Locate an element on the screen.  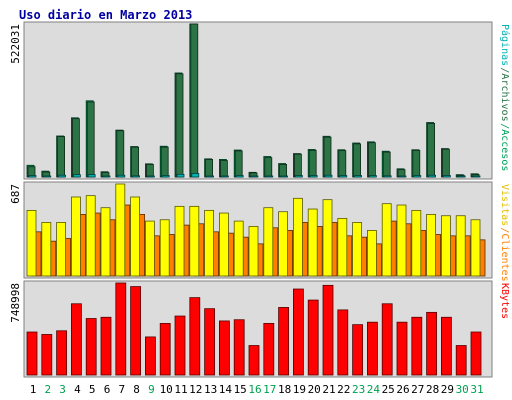
bar-páginas-day-23 is located at coordinates (358, 176).